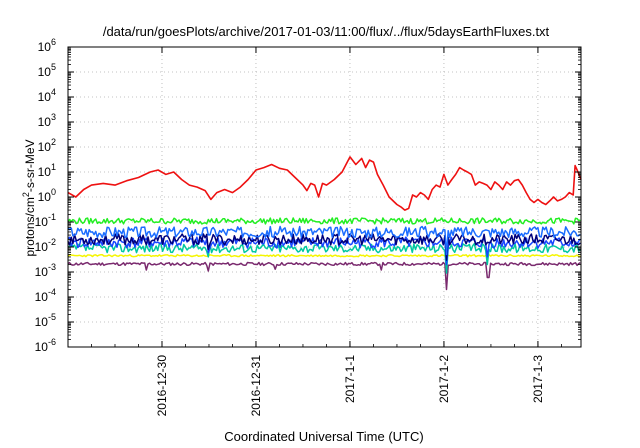  Describe the element at coordinates (53, 42) in the screenshot. I see `y-tick-exp: 6` at that location.